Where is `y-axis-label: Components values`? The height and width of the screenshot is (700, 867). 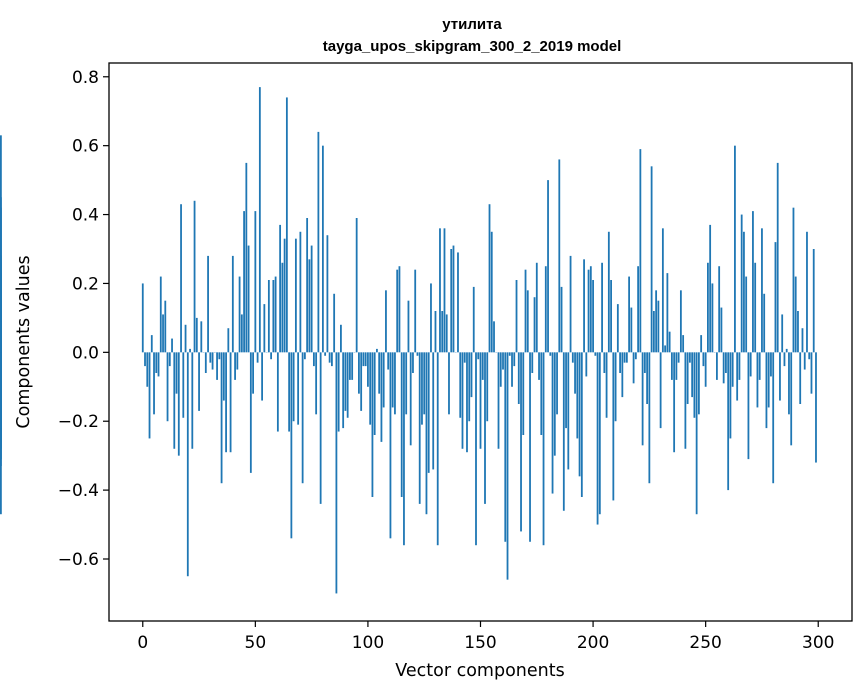
y-axis-label: Components values is located at coordinates (24, 341).